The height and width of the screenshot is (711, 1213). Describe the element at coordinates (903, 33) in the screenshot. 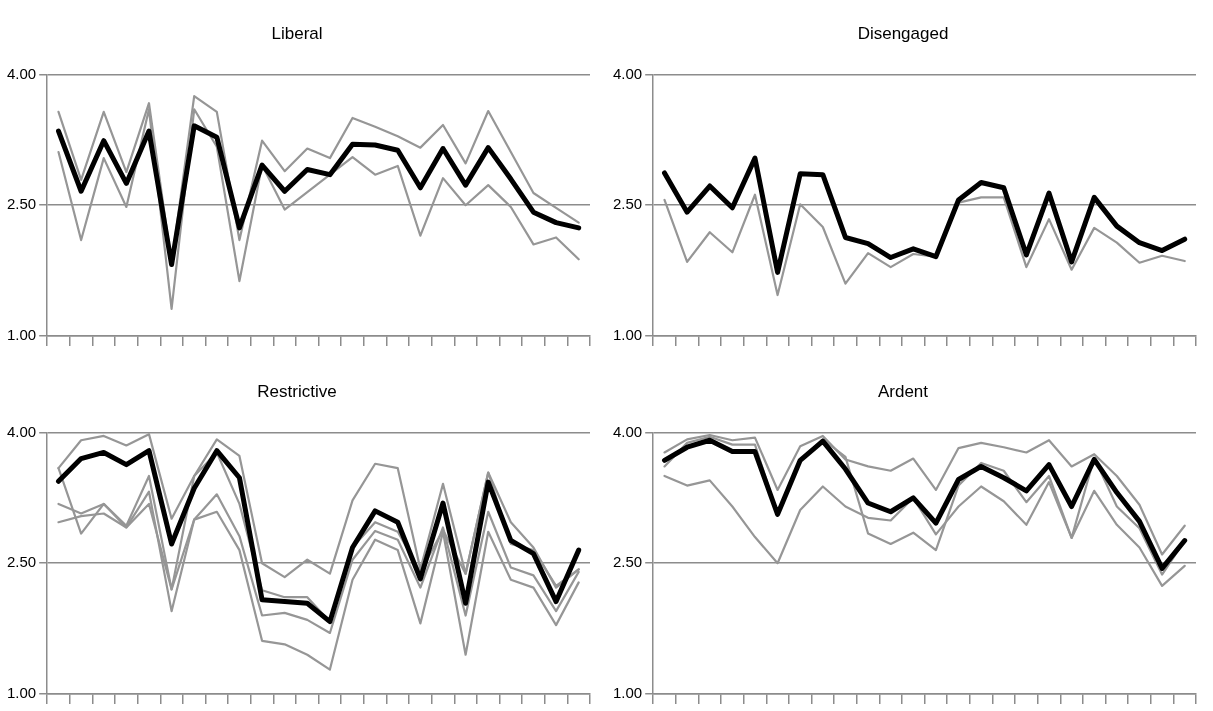

I see `chart-title: Disengaged` at that location.